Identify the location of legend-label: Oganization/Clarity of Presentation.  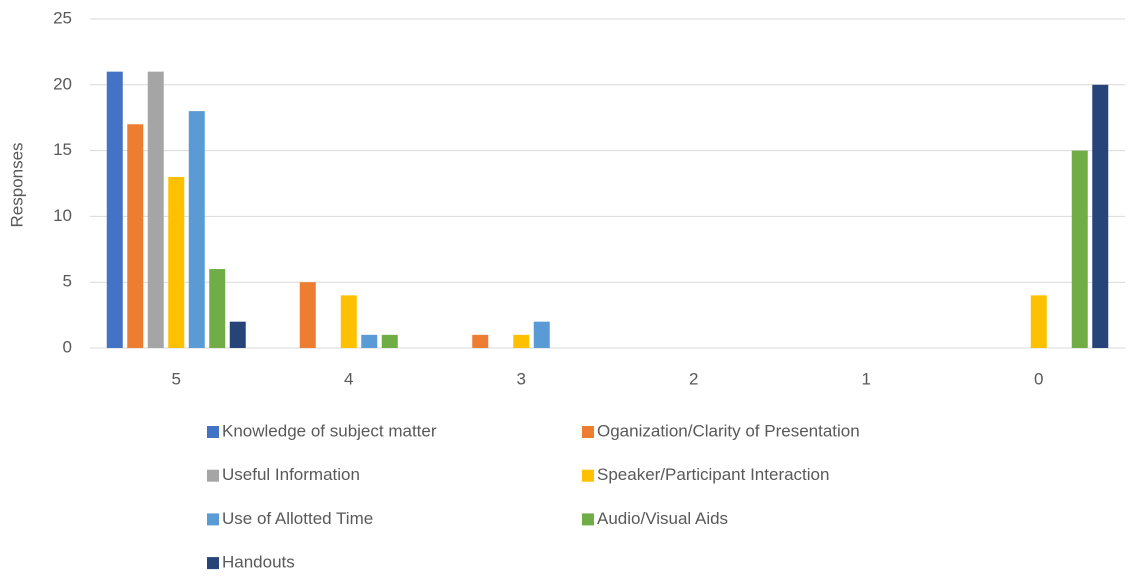
(728, 430).